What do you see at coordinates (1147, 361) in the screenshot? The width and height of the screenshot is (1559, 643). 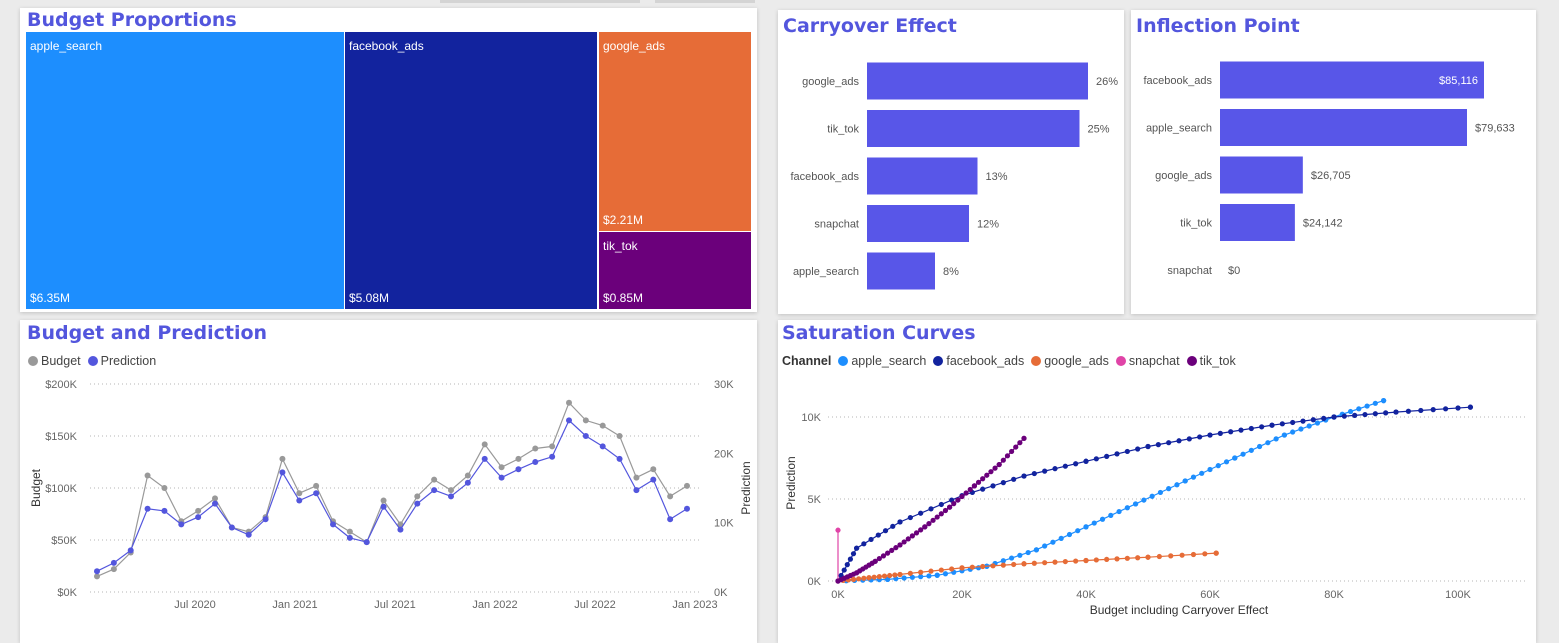 I see `legend-snapchat: snapchat` at bounding box center [1147, 361].